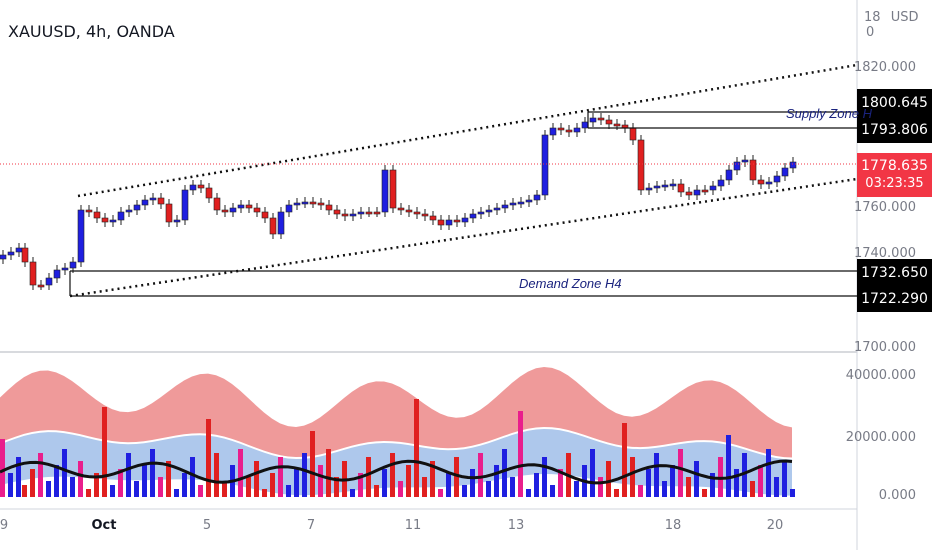 The image size is (932, 550). Describe the element at coordinates (396, 412) in the screenshot. I see `volume-upper-band` at that location.